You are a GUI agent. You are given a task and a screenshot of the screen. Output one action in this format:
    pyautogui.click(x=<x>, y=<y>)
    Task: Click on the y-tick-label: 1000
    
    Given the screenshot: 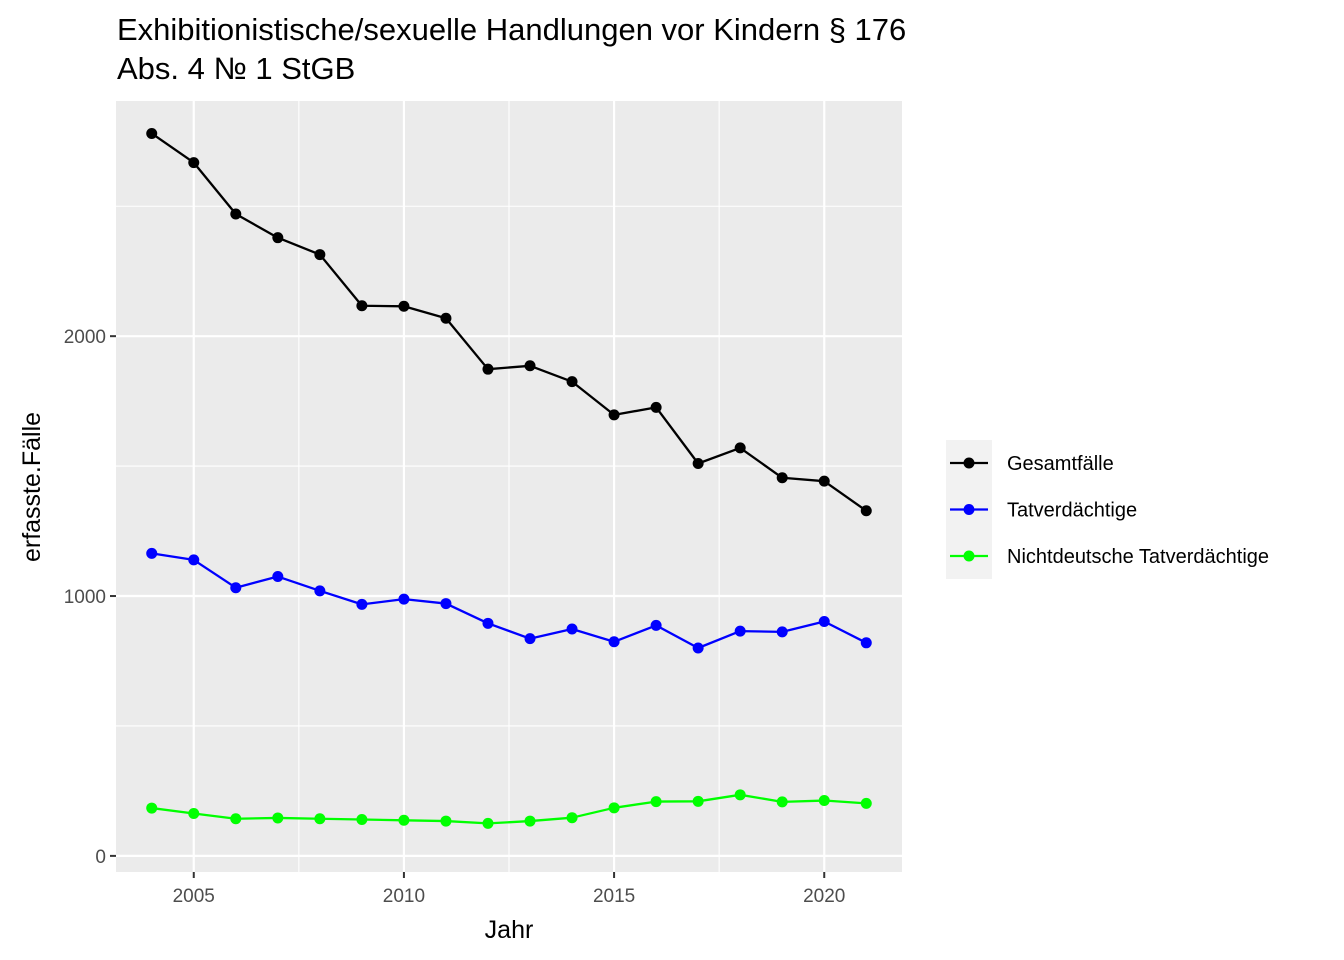 What is the action you would take?
    pyautogui.click(x=85, y=597)
    